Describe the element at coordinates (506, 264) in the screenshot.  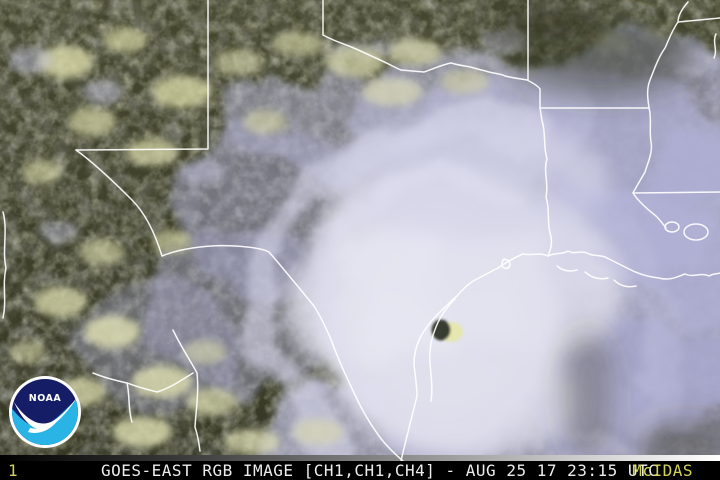
I see `galveston-bay` at that location.